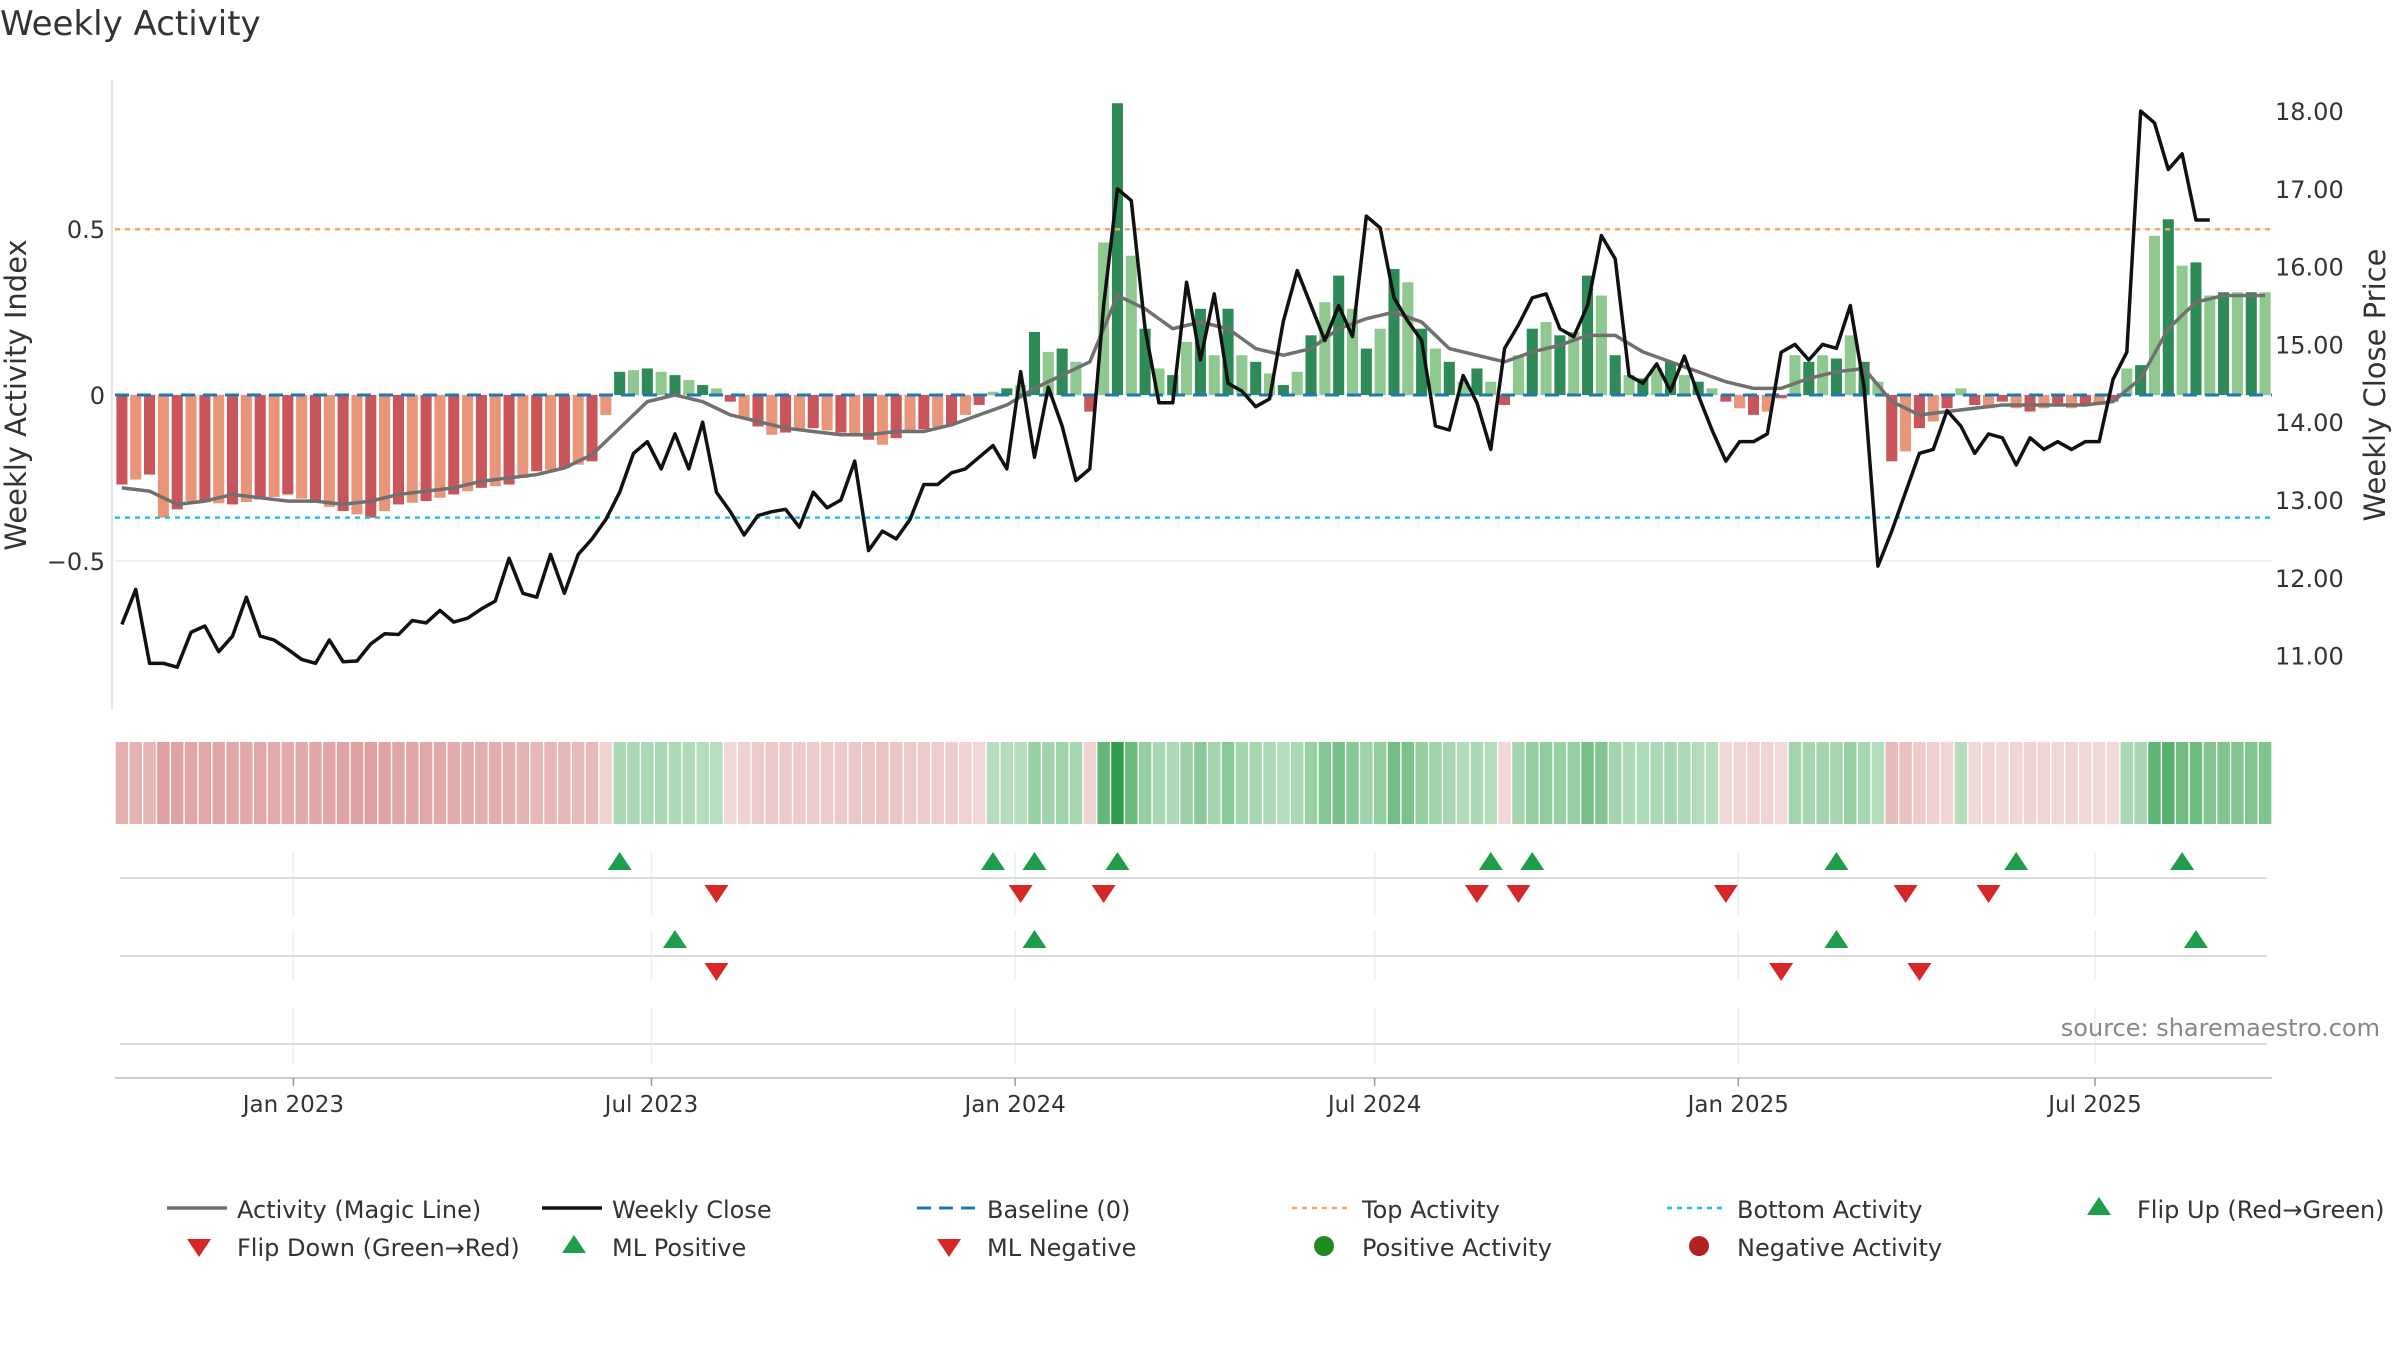 This screenshot has width=2400, height=1350. What do you see at coordinates (2309, 657) in the screenshot?
I see `y2-tick-label: 11.00` at bounding box center [2309, 657].